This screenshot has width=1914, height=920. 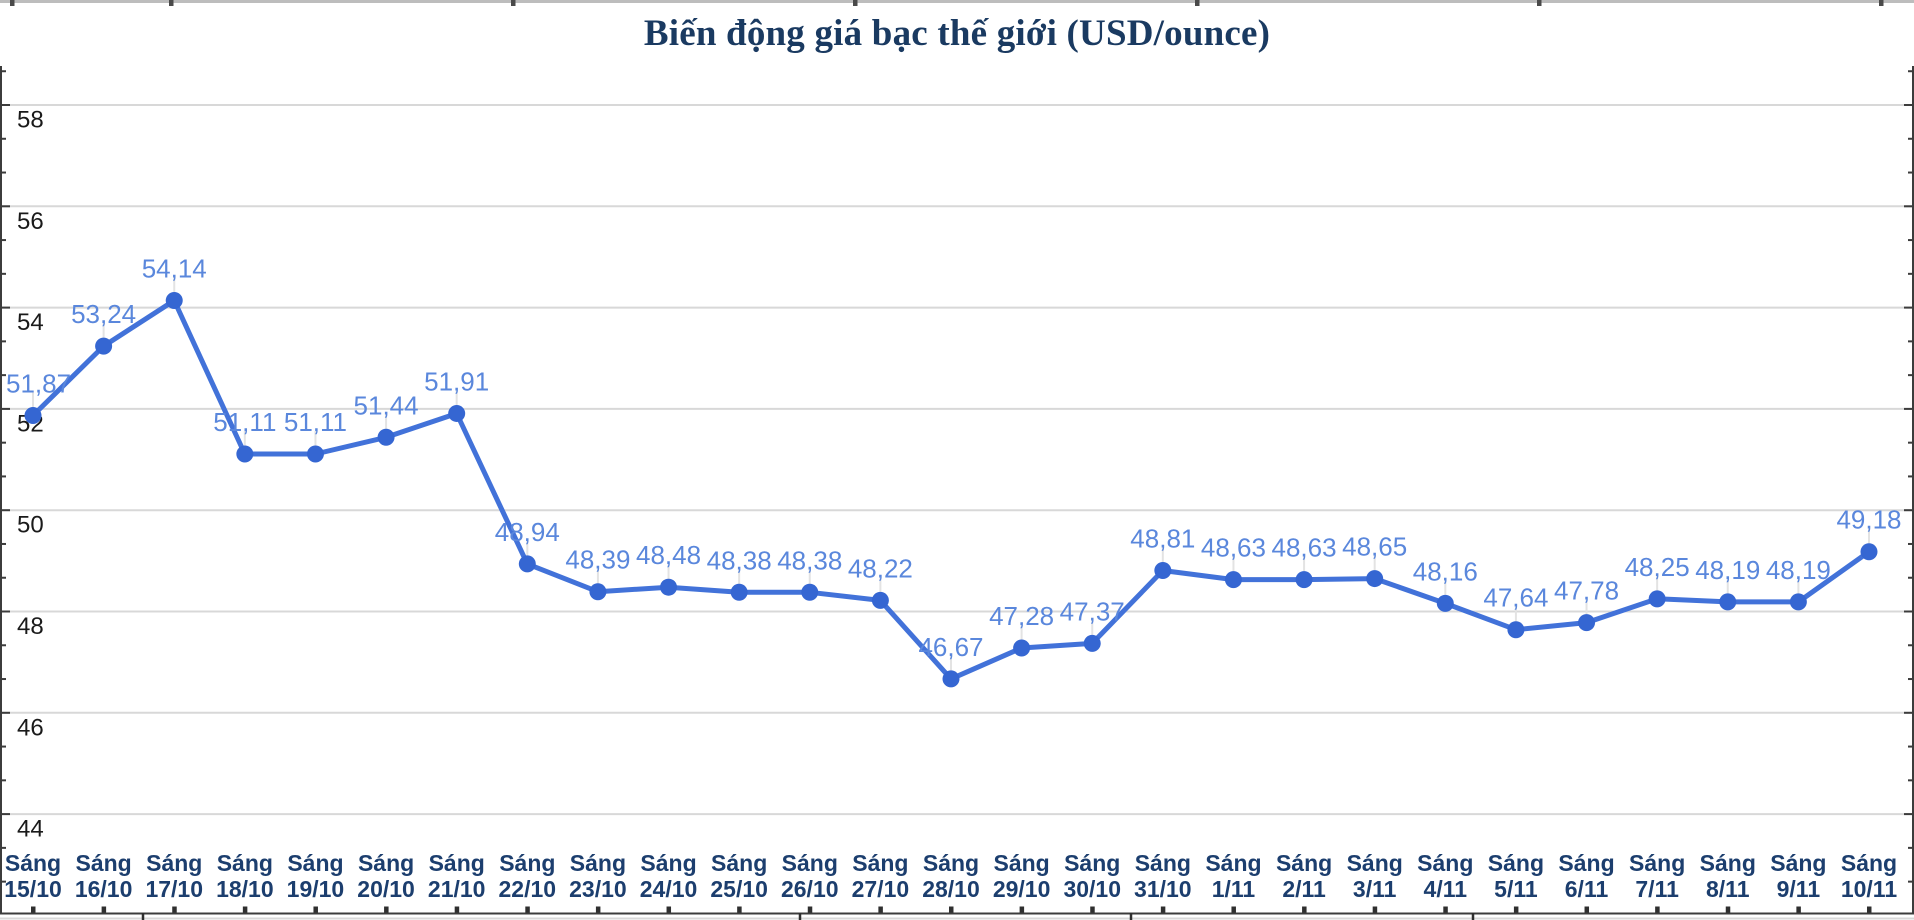 What do you see at coordinates (880, 568) in the screenshot?
I see `data-label-27/10: 48,22` at bounding box center [880, 568].